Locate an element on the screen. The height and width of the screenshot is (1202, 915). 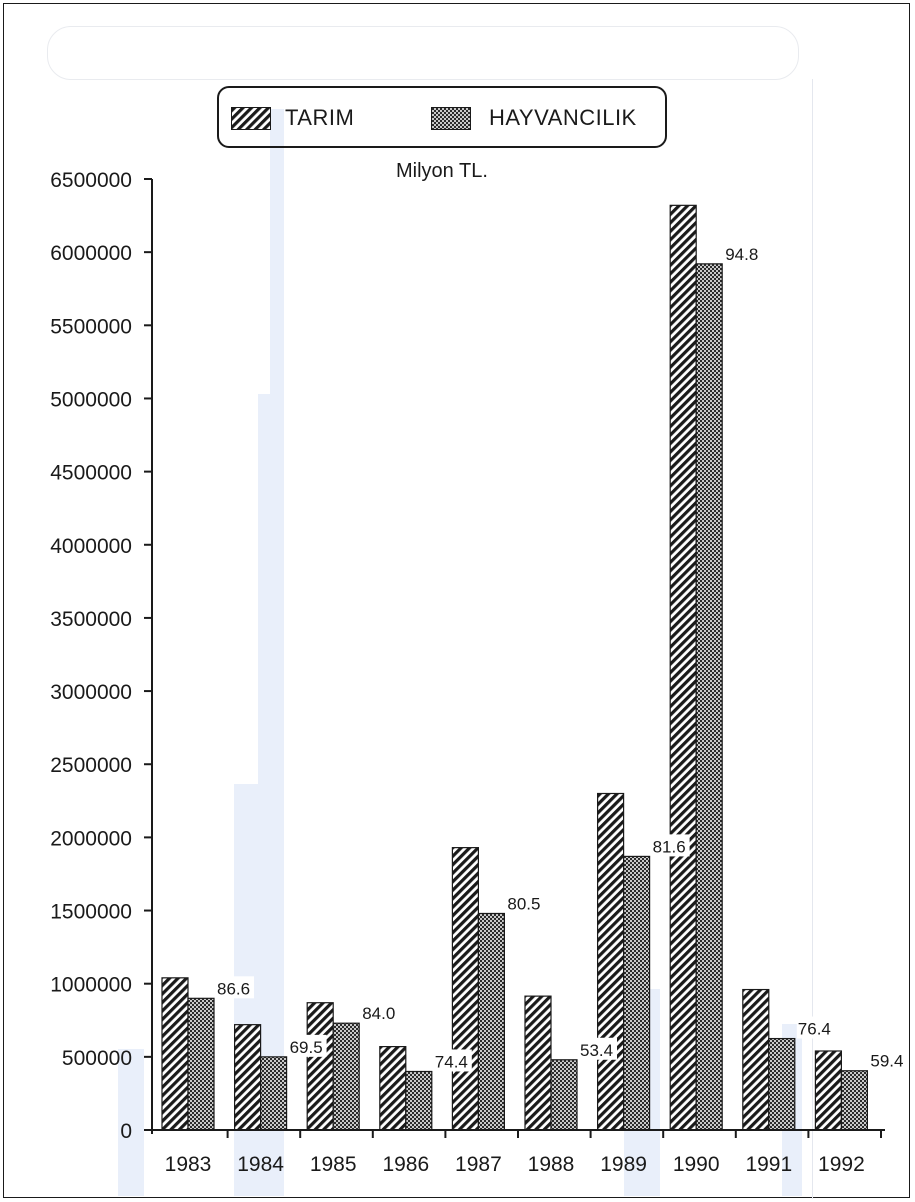
y-tick-label: 6000000 is located at coordinates (91, 253).